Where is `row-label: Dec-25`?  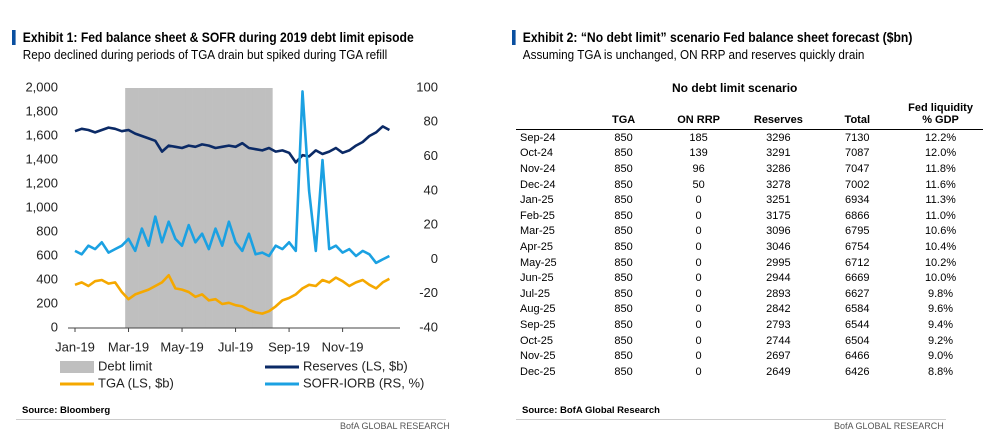
row-label: Dec-25 is located at coordinates (538, 371).